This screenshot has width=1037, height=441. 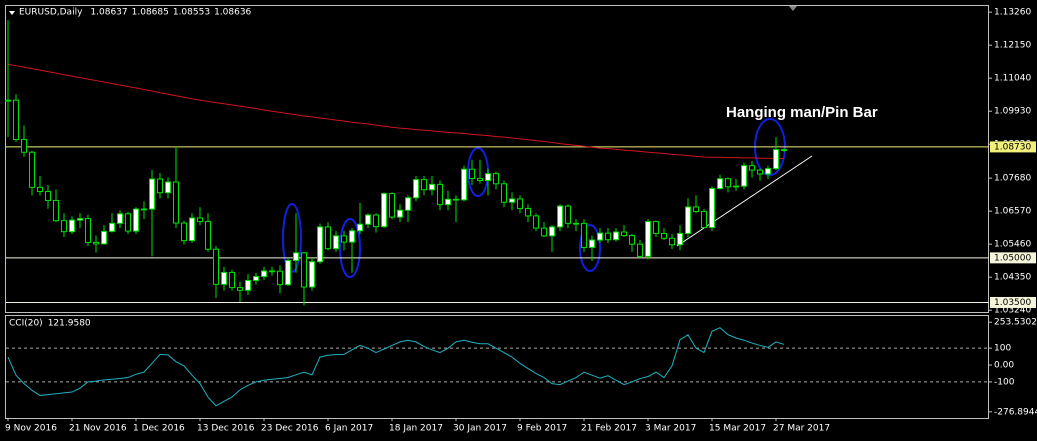 What do you see at coordinates (542, 429) in the screenshot?
I see `x-tick-label: 9 Feb 2017` at bounding box center [542, 429].